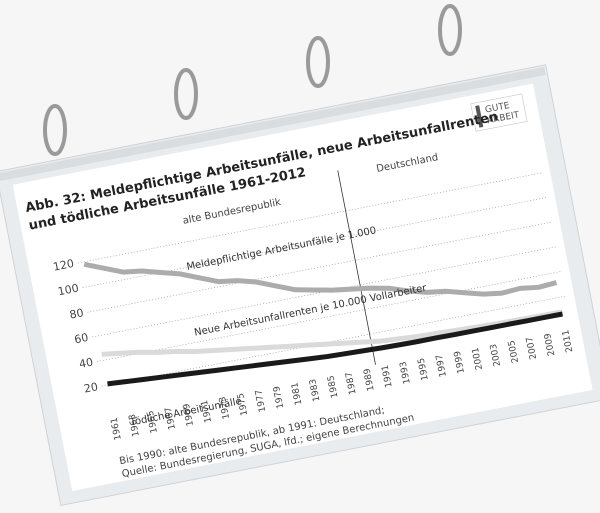 The image size is (600, 513). Describe the element at coordinates (550, 344) in the screenshot. I see `x-tick-label: 2009` at that location.